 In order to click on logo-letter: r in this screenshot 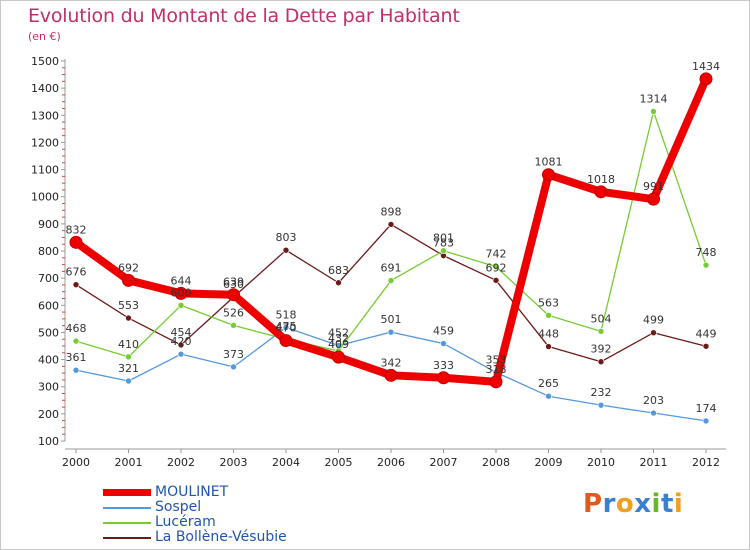, I will do `click(609, 504)`.